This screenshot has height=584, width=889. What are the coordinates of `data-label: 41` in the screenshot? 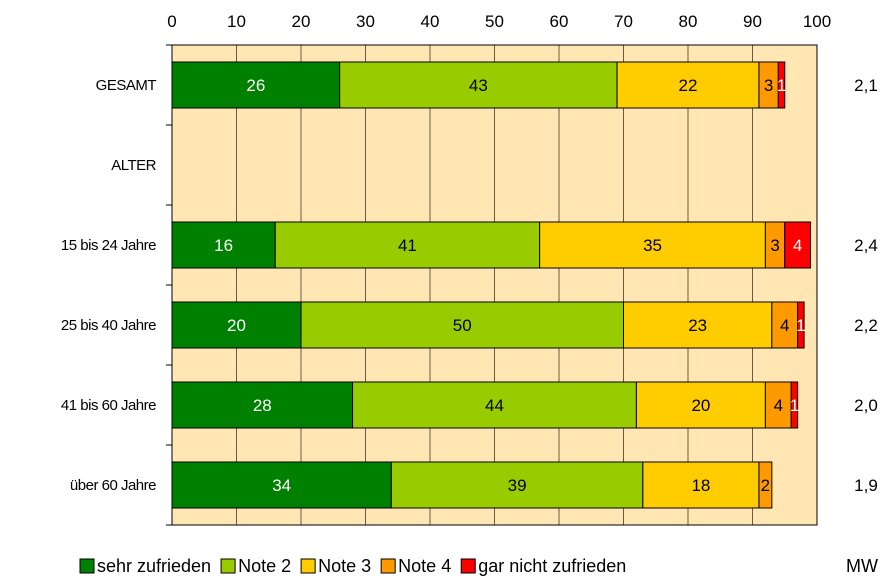 It's located at (407, 245).